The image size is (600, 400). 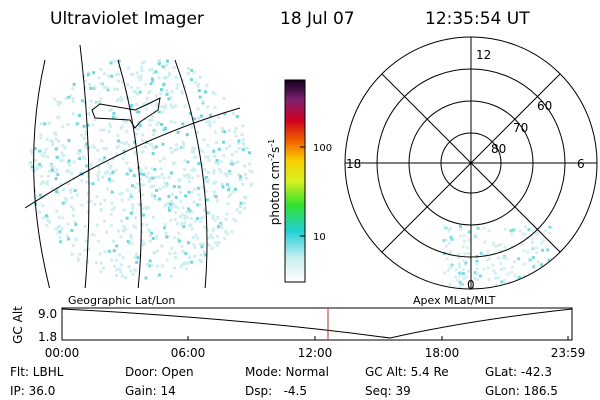 I want to click on altitude-x-tick-label: 18:00, so click(x=442, y=353).